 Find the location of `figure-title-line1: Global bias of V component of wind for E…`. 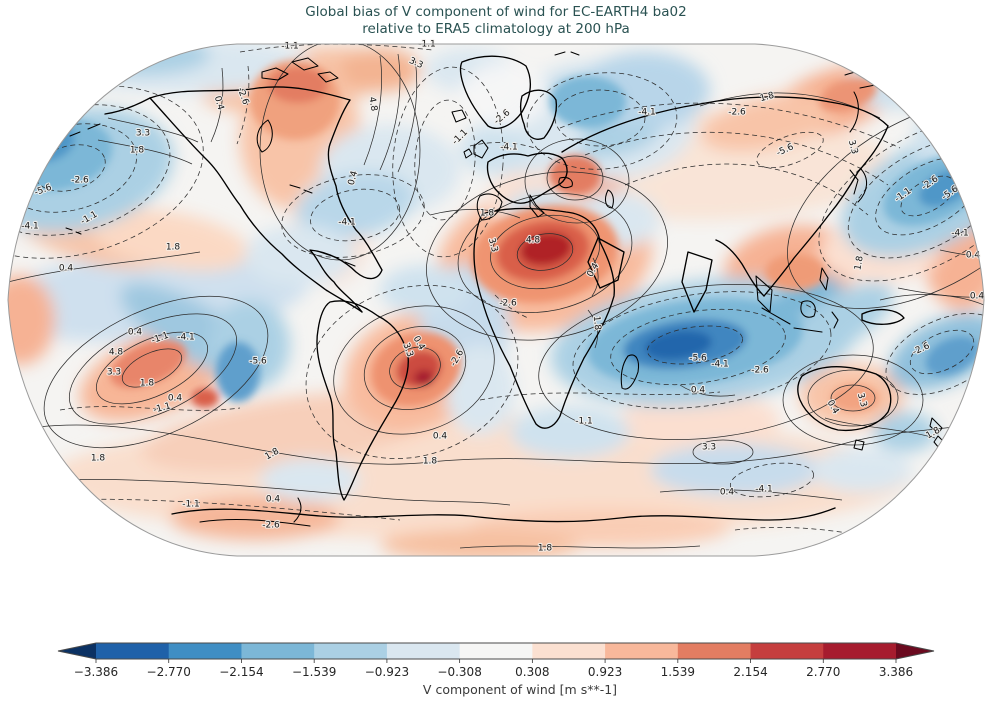

figure-title-line1: Global bias of V component of wind for E… is located at coordinates (495, 12).